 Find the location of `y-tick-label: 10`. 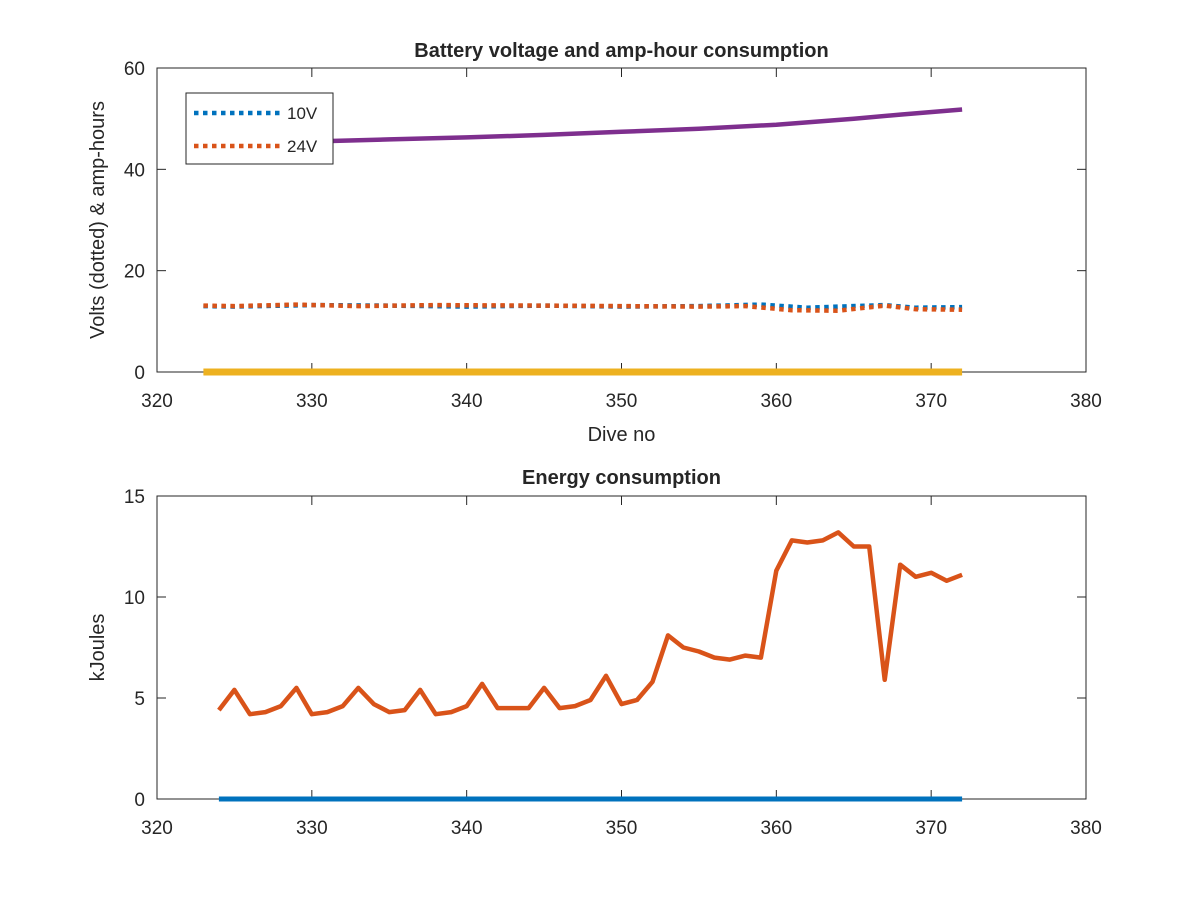

y-tick-label: 10 is located at coordinates (134, 598).